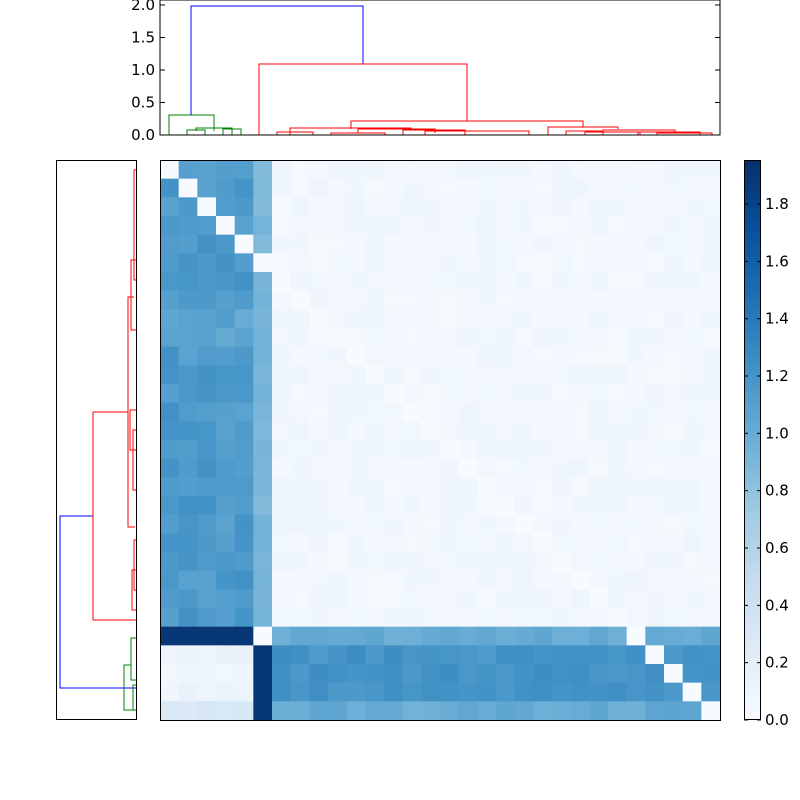 This screenshot has height=800, width=800. Describe the element at coordinates (777, 491) in the screenshot. I see `colorbar-tick-label: 0.8` at that location.